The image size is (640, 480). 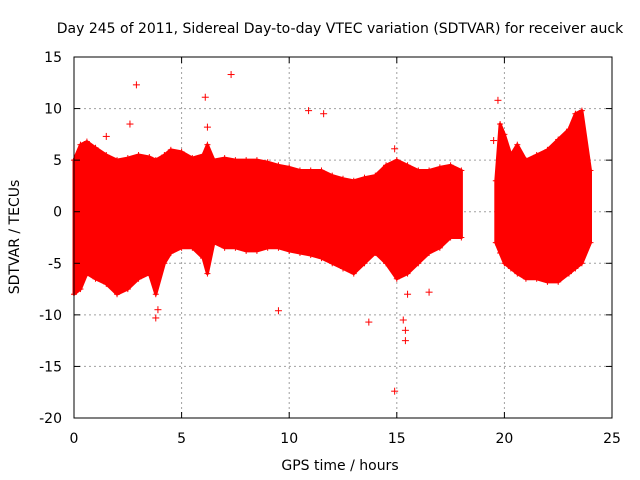 What do you see at coordinates (181, 439) in the screenshot?
I see `x-tick-label: 5` at bounding box center [181, 439].